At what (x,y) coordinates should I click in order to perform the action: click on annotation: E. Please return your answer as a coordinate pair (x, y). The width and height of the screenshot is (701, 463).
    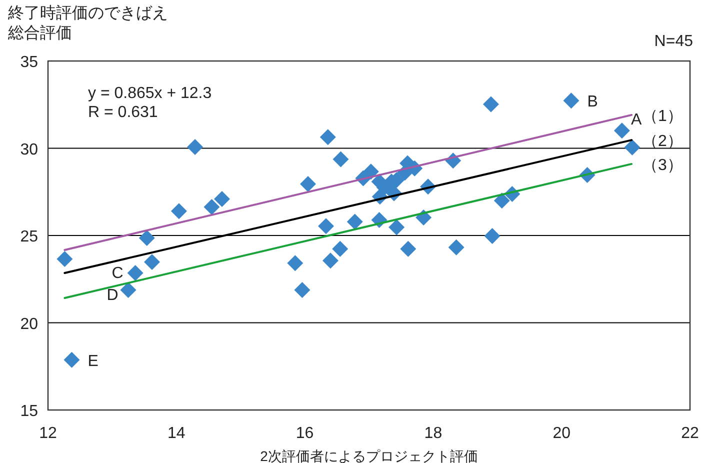
    Looking at the image, I should click on (93, 361).